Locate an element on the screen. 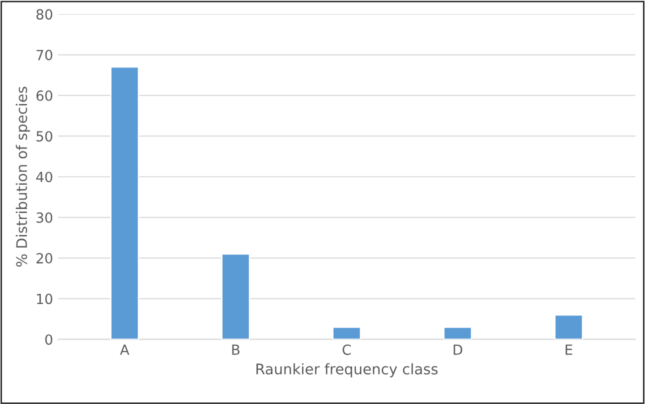 The width and height of the screenshot is (645, 404). x-tick-label: E is located at coordinates (569, 349).